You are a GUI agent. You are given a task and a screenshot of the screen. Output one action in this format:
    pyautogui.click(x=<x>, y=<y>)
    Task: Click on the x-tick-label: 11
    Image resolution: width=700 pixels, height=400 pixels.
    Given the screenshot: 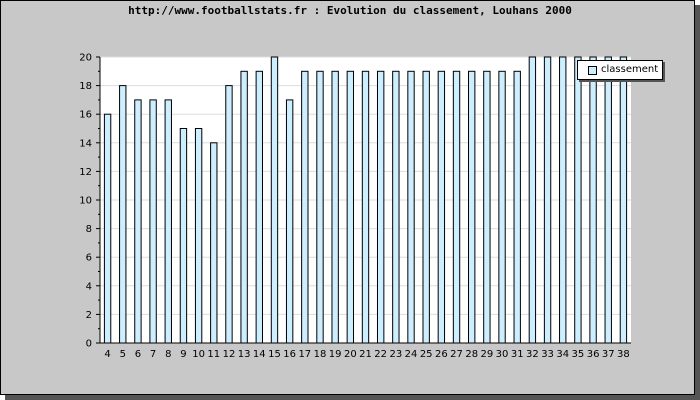 What is the action you would take?
    pyautogui.click(x=213, y=354)
    